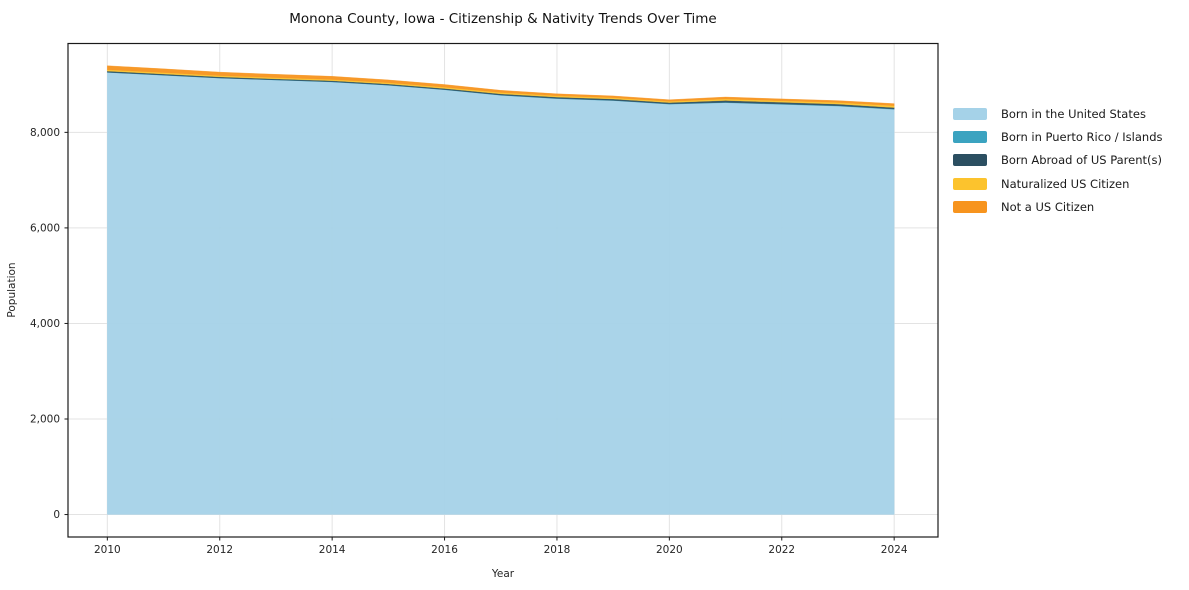 This screenshot has height=590, width=1189. I want to click on legend-label: Not a US Citizen, so click(1048, 206).